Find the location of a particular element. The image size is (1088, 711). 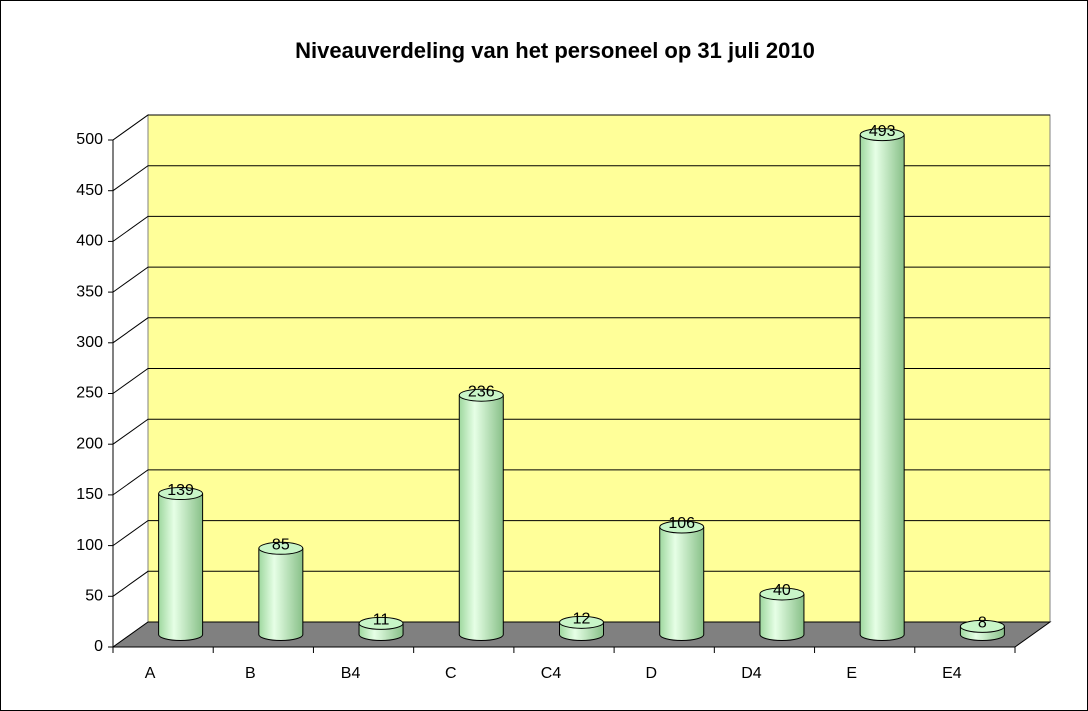

y-tick-label: 300 is located at coordinates (89, 342).